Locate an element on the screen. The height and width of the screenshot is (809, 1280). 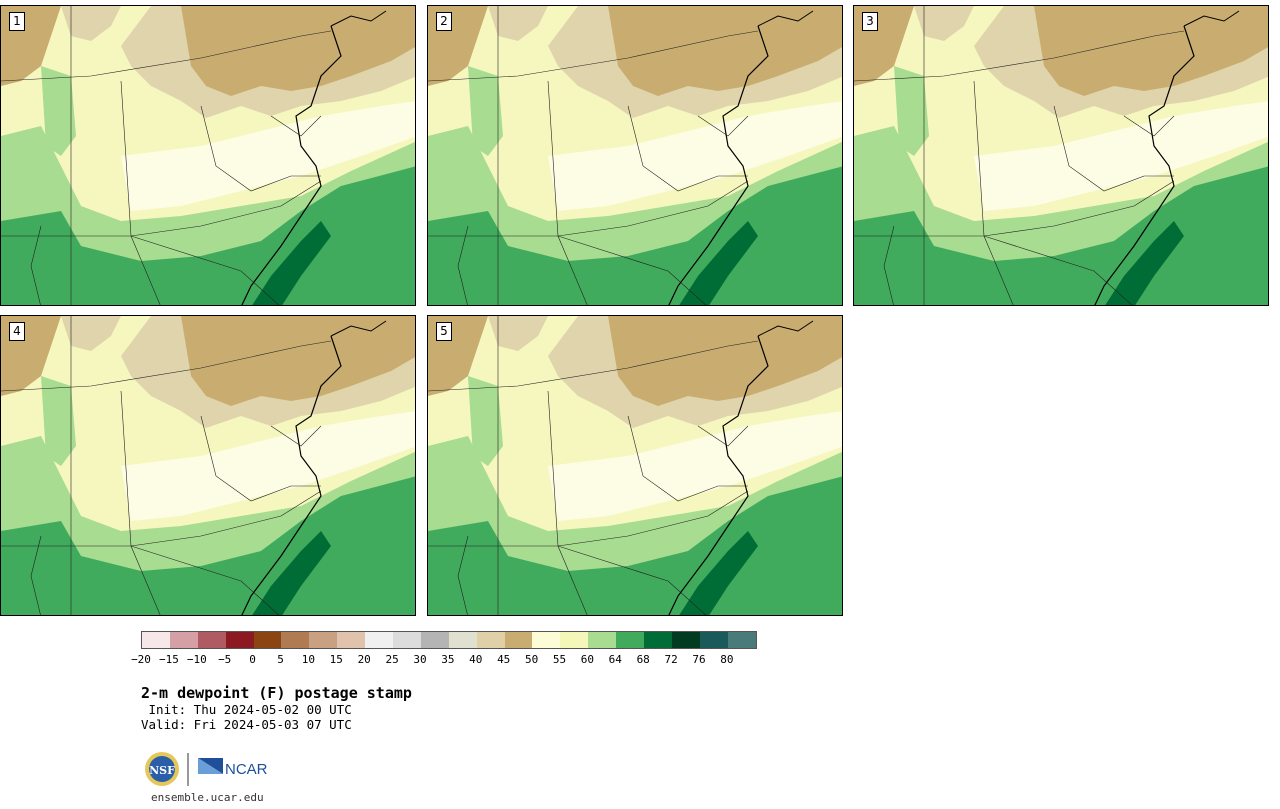
init-time: Init: Thu 2024-05-02 00 UTC is located at coordinates (246, 709).